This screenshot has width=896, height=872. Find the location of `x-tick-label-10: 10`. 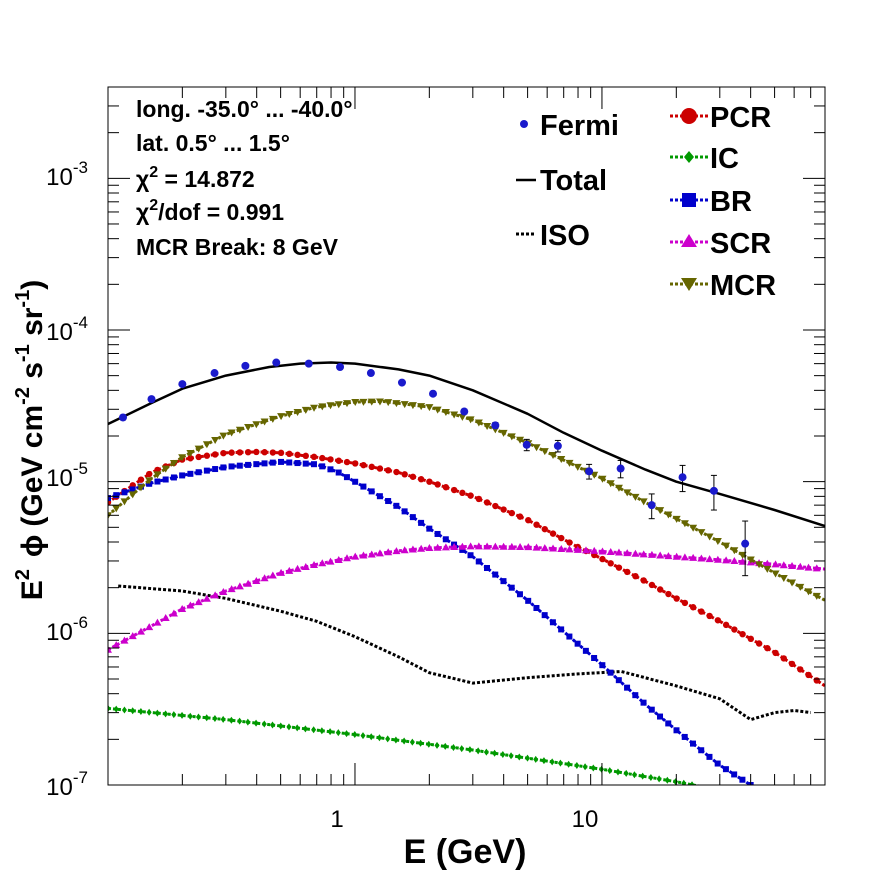

x-tick-label-10: 10 is located at coordinates (585, 819).